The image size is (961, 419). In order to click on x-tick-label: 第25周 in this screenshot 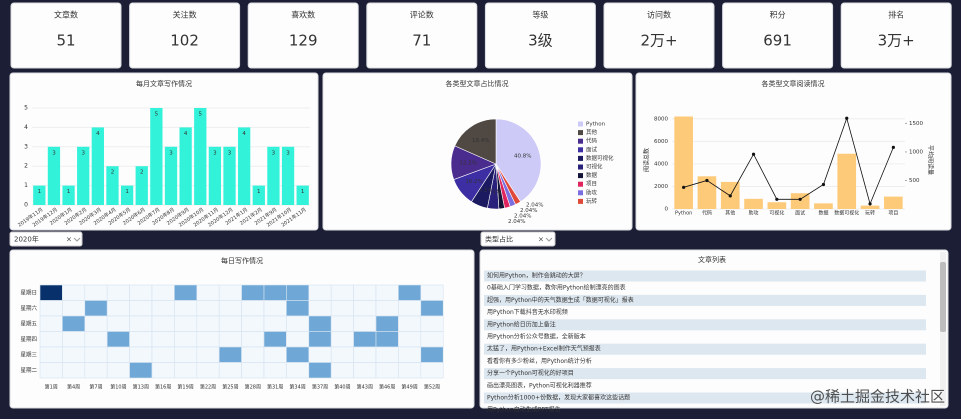, I will do `click(230, 387)`.